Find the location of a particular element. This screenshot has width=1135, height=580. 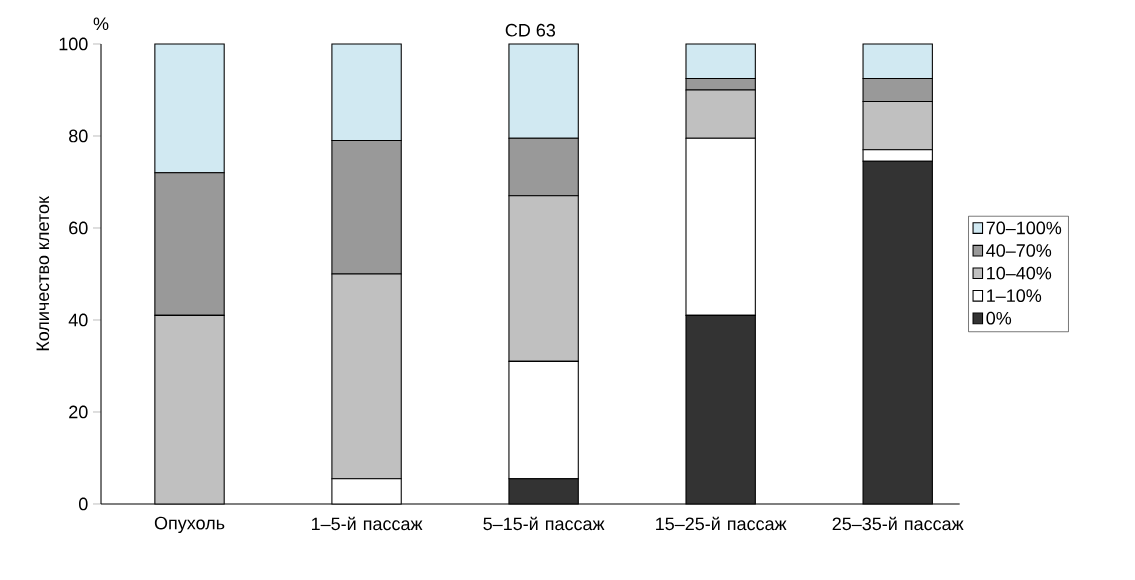

x-tick-label: Опухоль is located at coordinates (189, 525).